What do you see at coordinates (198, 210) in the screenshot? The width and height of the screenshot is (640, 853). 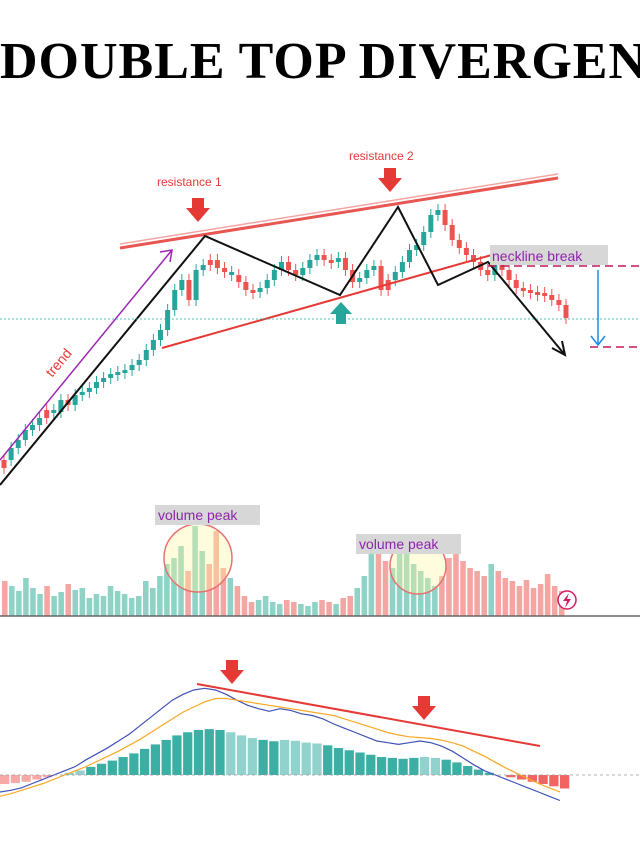 I see `resistance-1-arrow-icon` at bounding box center [198, 210].